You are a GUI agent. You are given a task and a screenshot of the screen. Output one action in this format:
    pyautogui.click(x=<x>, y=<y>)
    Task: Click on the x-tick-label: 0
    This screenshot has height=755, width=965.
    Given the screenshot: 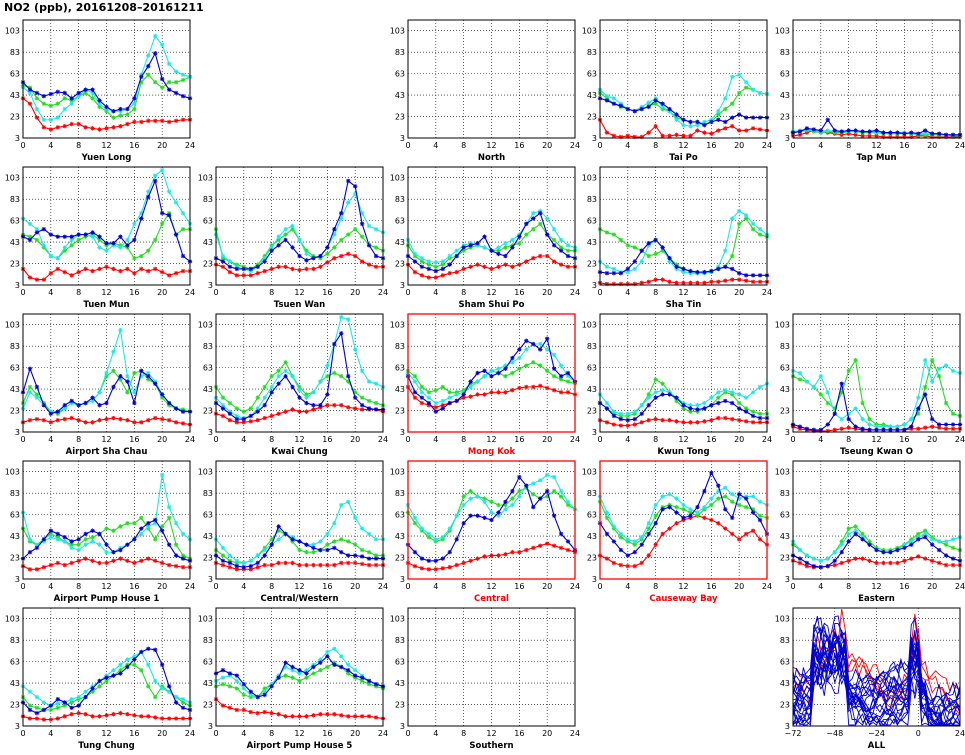 What is the action you would take?
    pyautogui.click(x=599, y=586)
    